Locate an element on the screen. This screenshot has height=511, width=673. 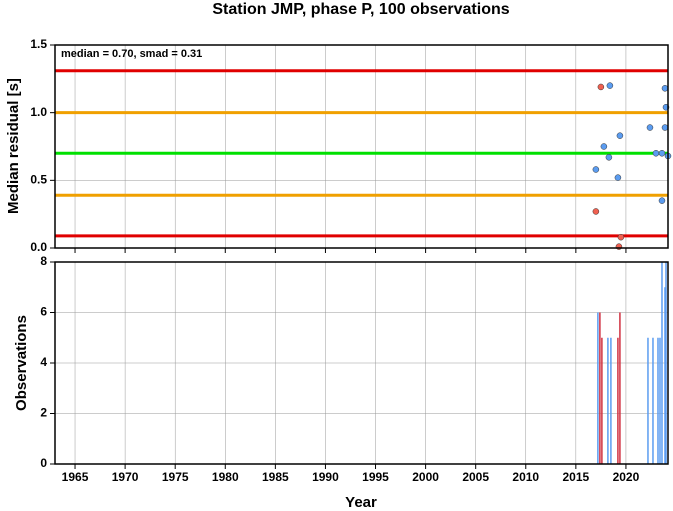
y-axis-label: Median residual [s] is located at coordinates (13, 146).